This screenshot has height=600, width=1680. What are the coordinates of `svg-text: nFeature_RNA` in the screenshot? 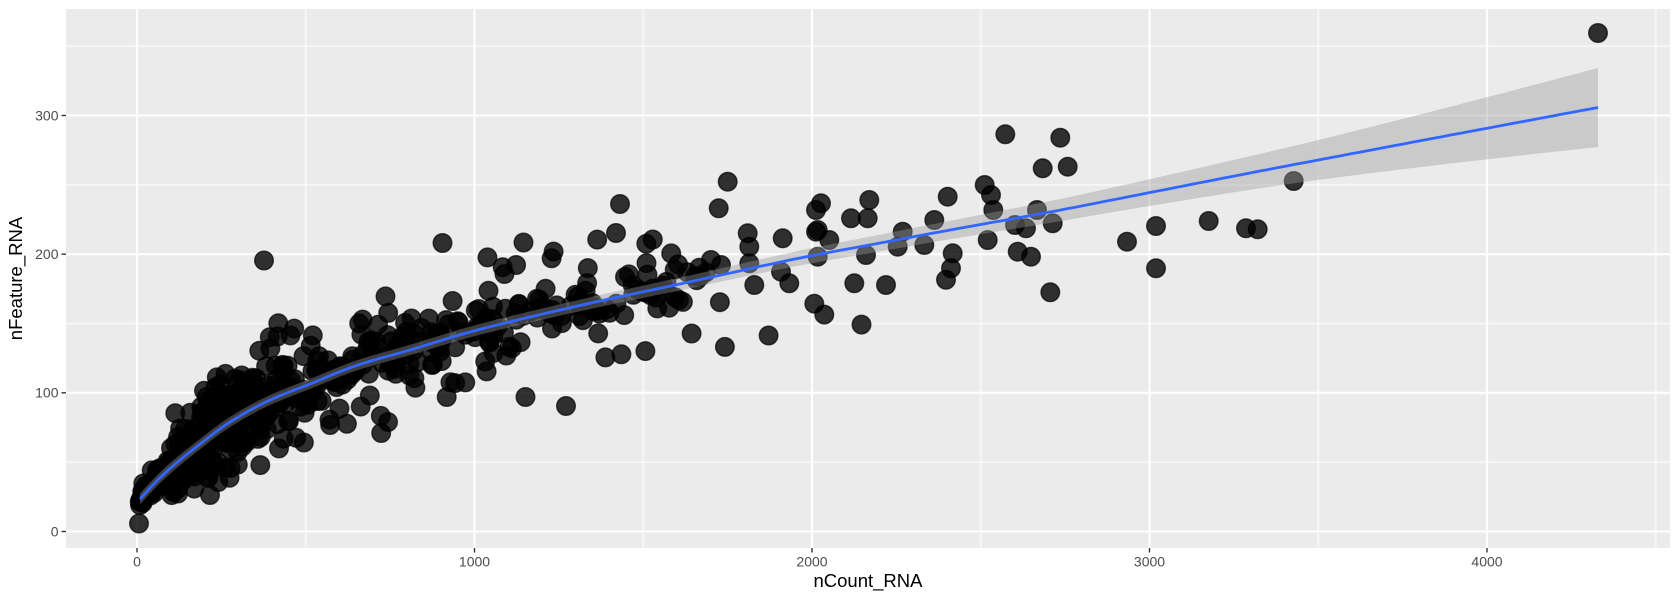 It's located at (16, 278).